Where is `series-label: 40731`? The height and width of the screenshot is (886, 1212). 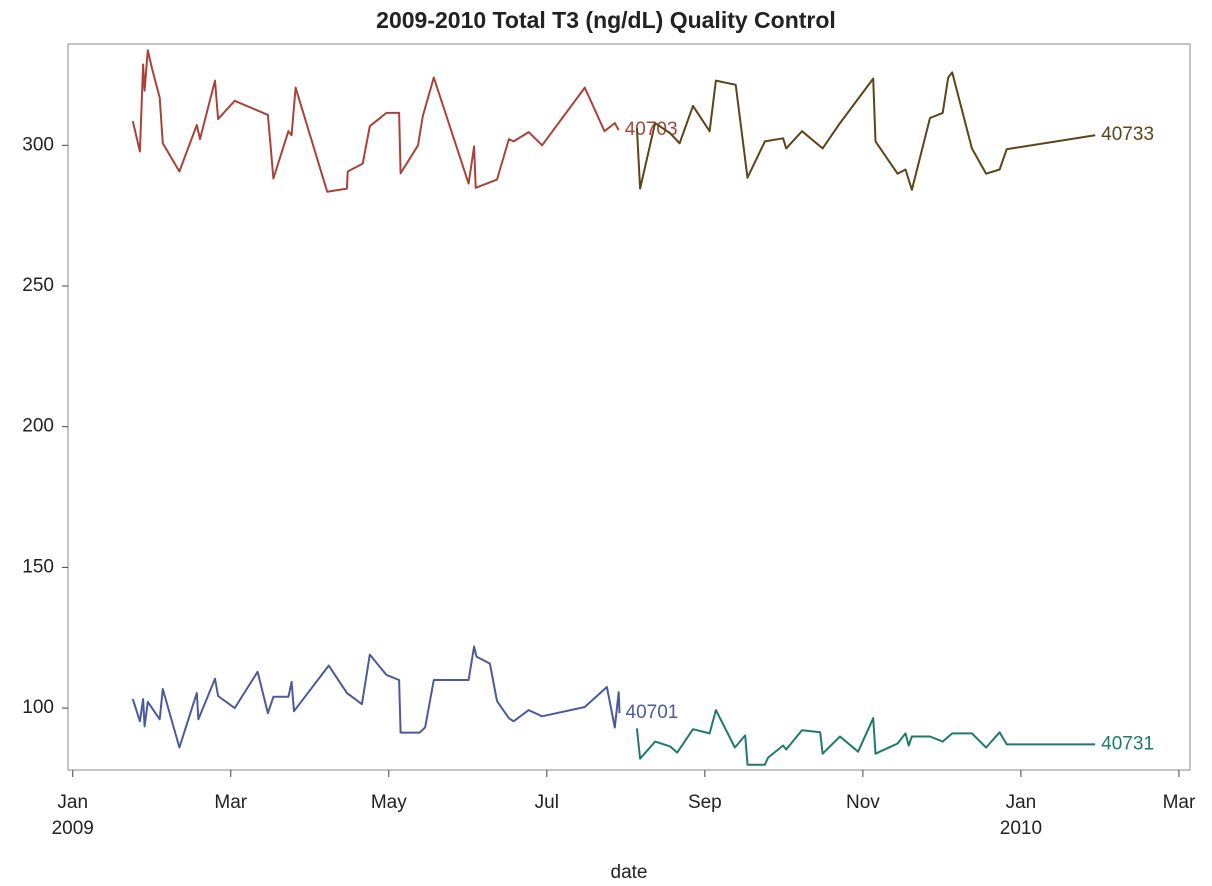 series-label: 40731 is located at coordinates (1127, 743).